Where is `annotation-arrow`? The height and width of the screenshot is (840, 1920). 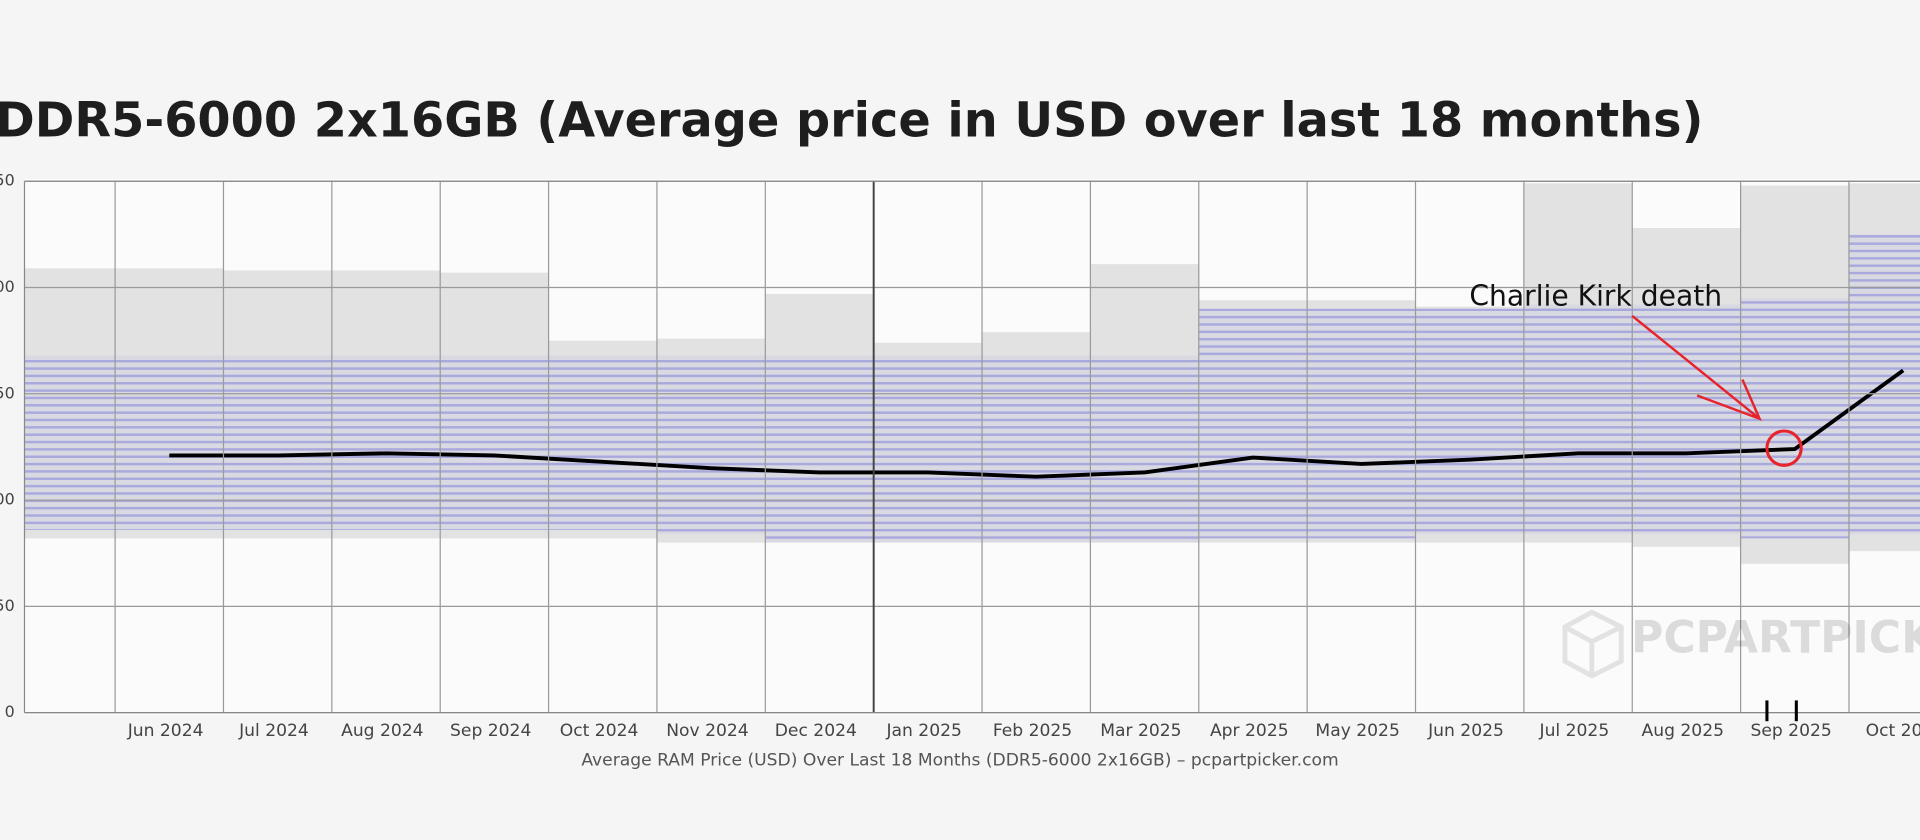
annotation-arrow is located at coordinates (1696, 367).